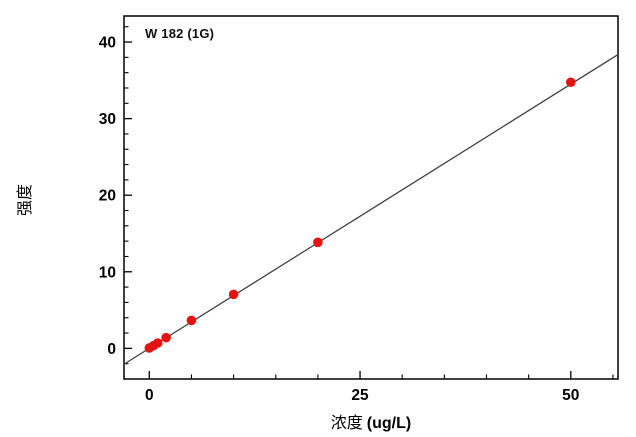  I want to click on x-axis-title: 浓度 (ug/L), so click(371, 421).